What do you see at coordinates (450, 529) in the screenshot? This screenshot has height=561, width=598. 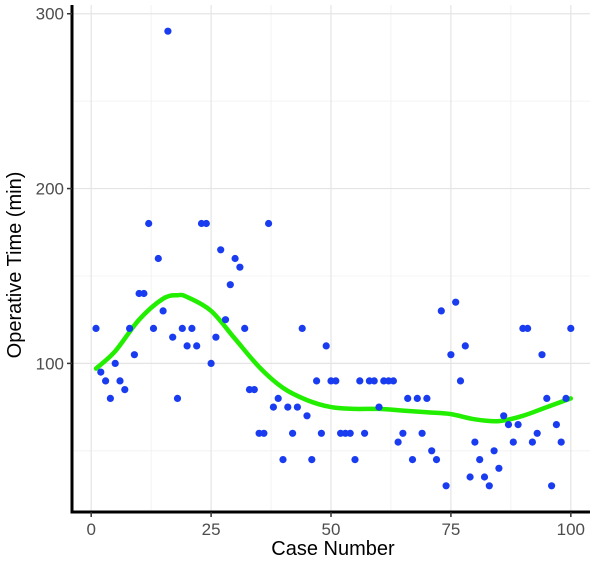 I see `x-tick-label: 75` at bounding box center [450, 529].